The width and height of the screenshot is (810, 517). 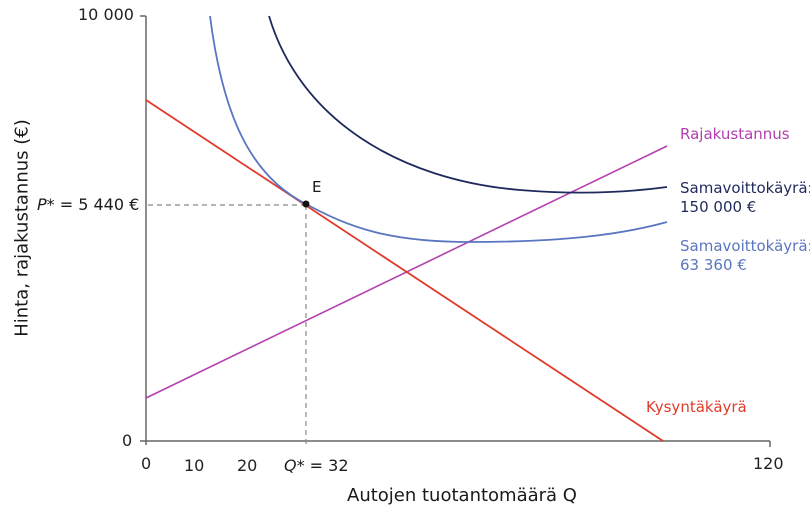 What do you see at coordinates (745, 246) in the screenshot?
I see `isoprofit-63360-label-line1: Samavoittokäyrä:` at bounding box center [745, 246].